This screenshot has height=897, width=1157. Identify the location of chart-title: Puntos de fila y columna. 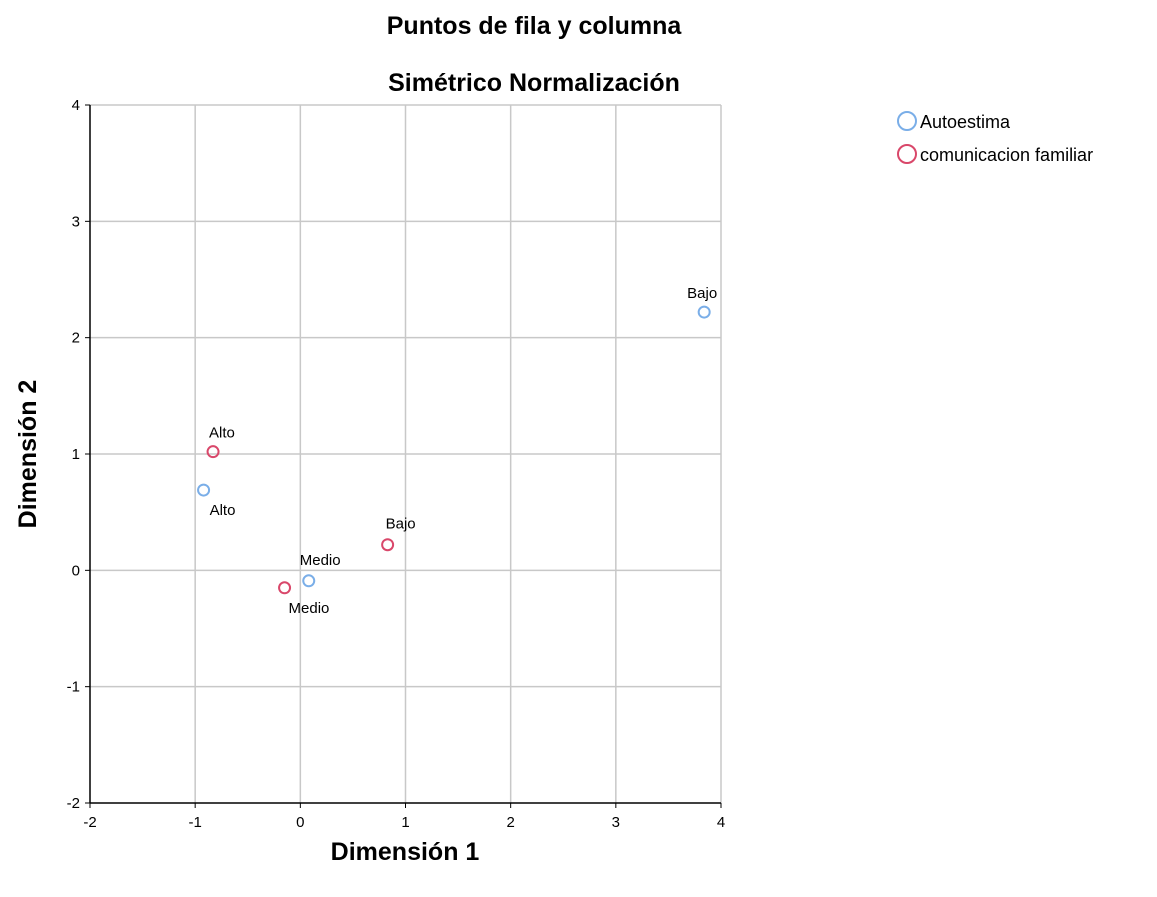
(535, 26).